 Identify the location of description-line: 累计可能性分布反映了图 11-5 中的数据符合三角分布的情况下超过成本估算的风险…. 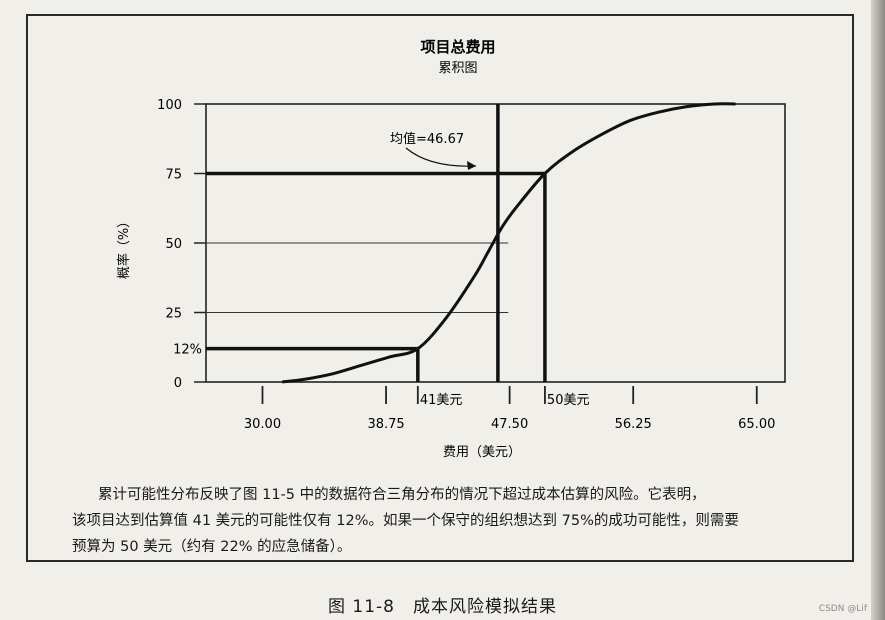
(402, 495).